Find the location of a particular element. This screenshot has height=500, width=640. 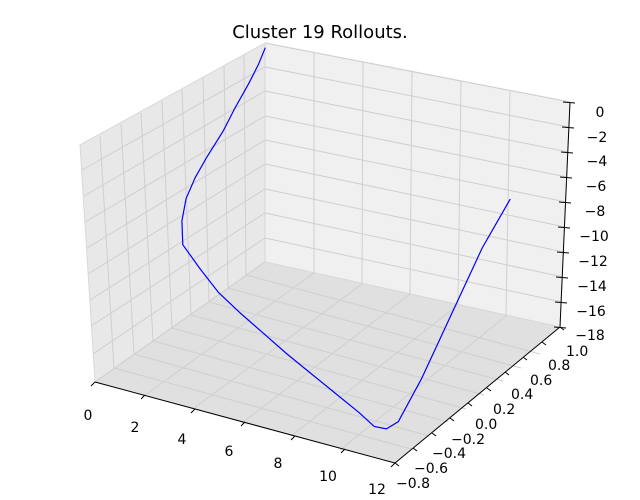

y-tick-label: −0.4 is located at coordinates (449, 454).